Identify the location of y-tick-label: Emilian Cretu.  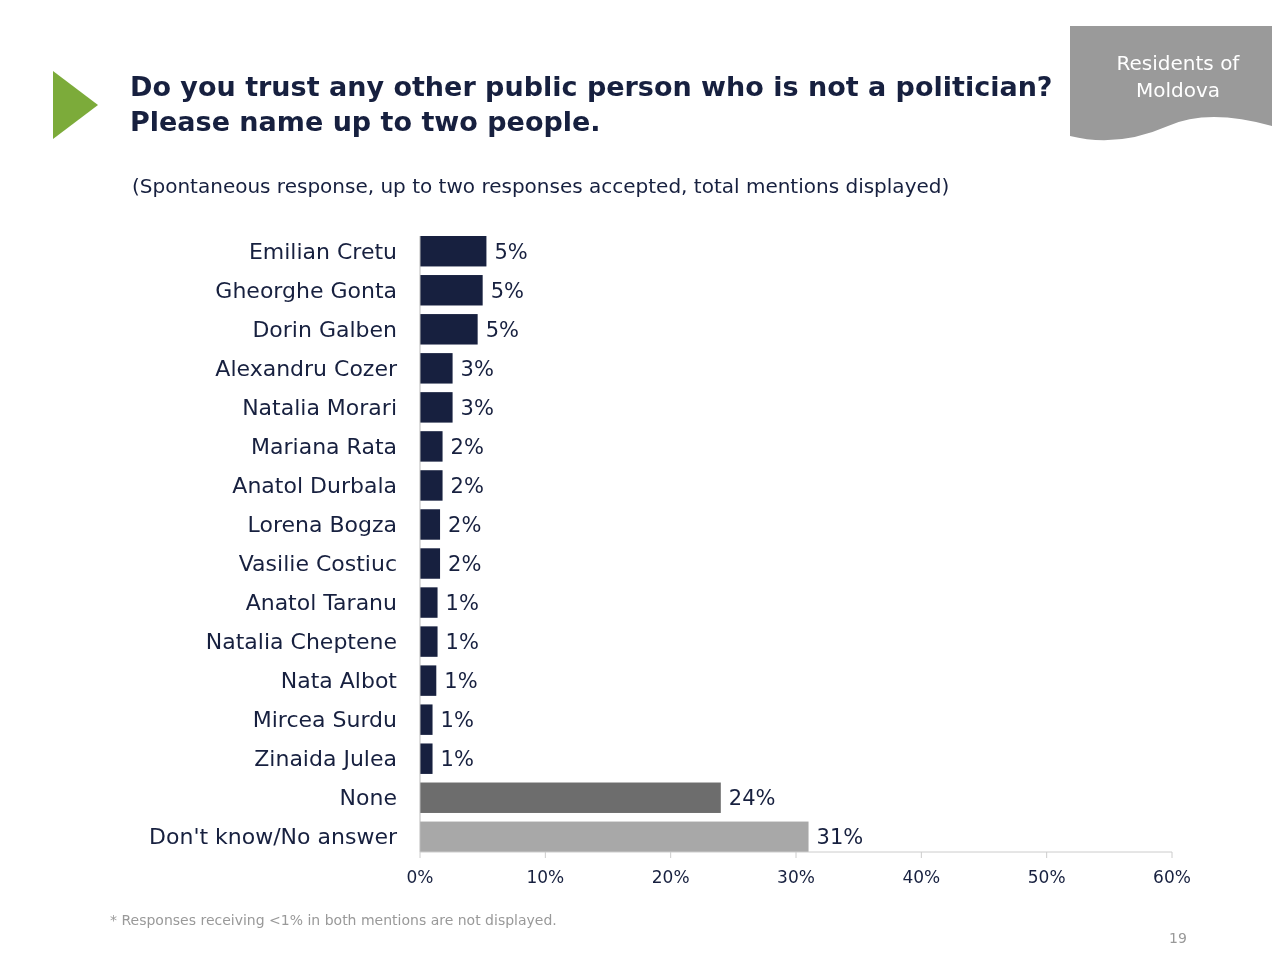
(322, 251).